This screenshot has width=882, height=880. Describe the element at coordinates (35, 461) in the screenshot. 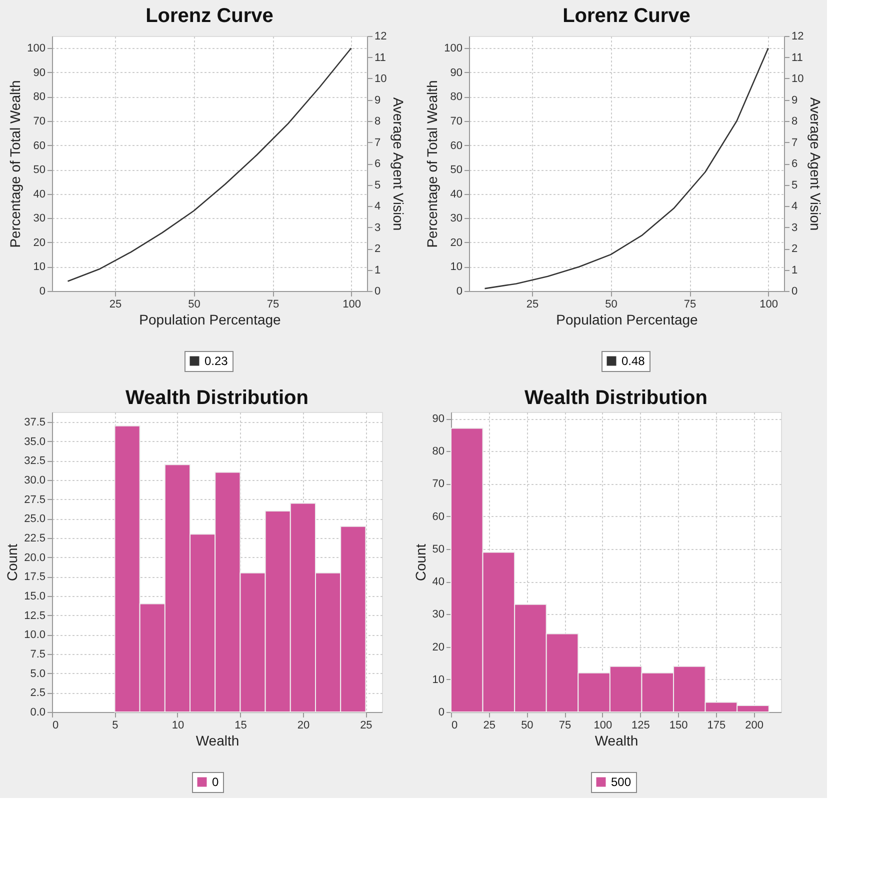

I see `y-tick-label: 32.5` at that location.